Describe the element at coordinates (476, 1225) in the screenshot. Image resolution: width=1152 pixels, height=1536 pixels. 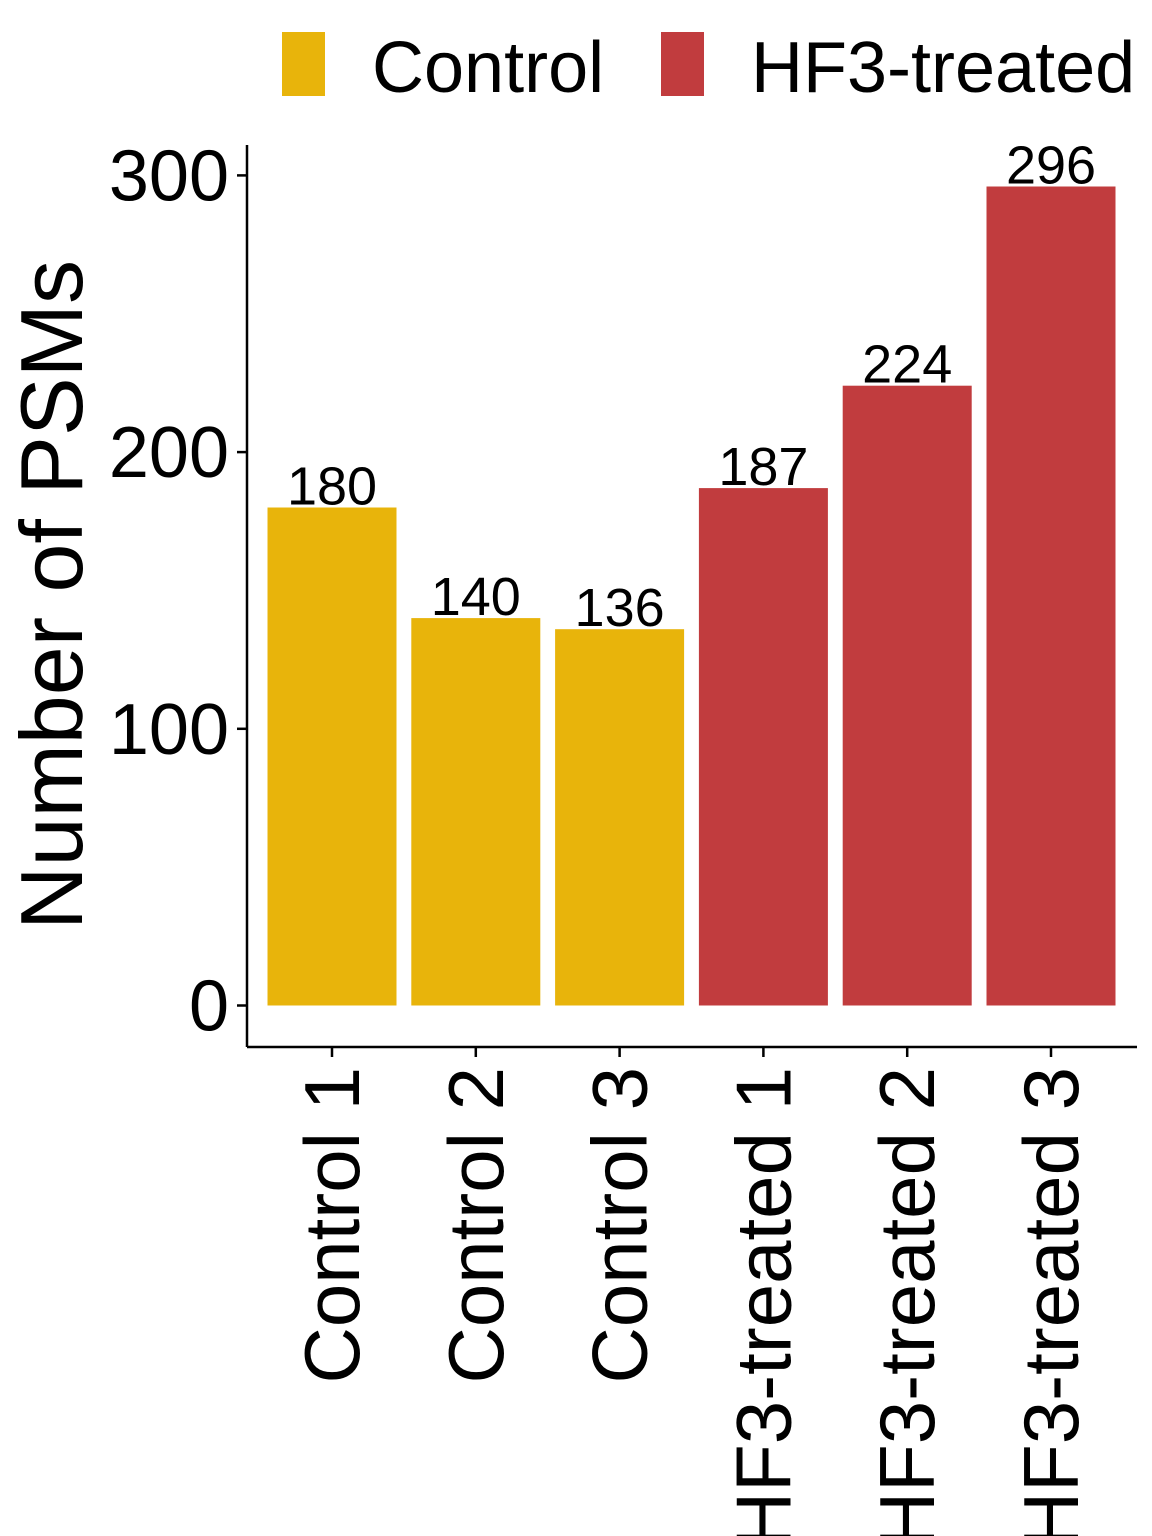
I see `x-tick-label-2: Control 2` at that location.